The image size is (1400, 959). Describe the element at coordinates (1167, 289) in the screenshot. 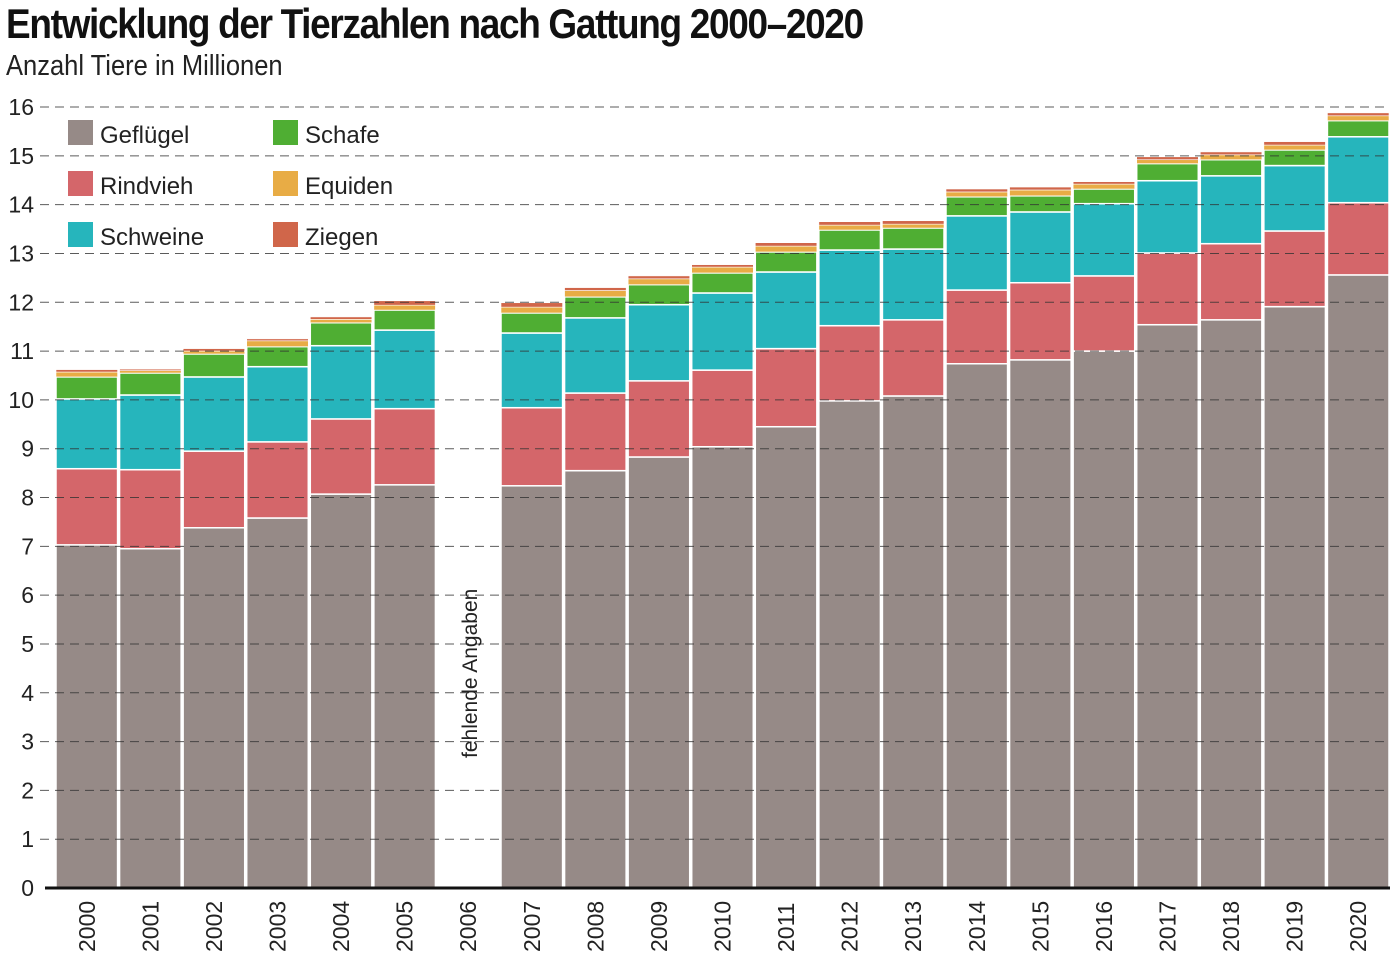

I see `bar-rindvieh-2017` at that location.